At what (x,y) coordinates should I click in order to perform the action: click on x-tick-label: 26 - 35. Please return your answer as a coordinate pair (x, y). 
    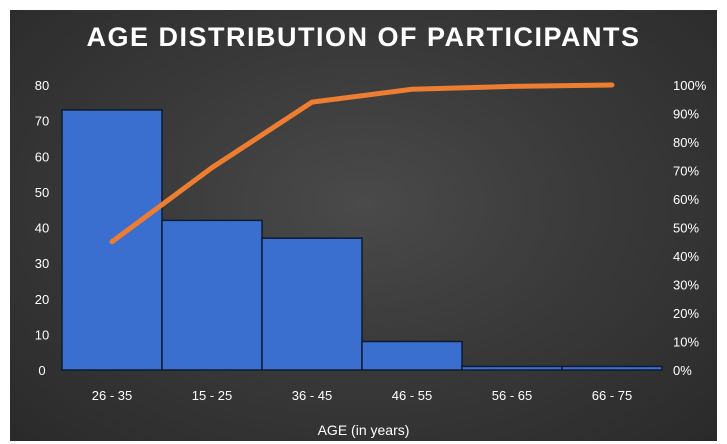
    Looking at the image, I should click on (112, 395).